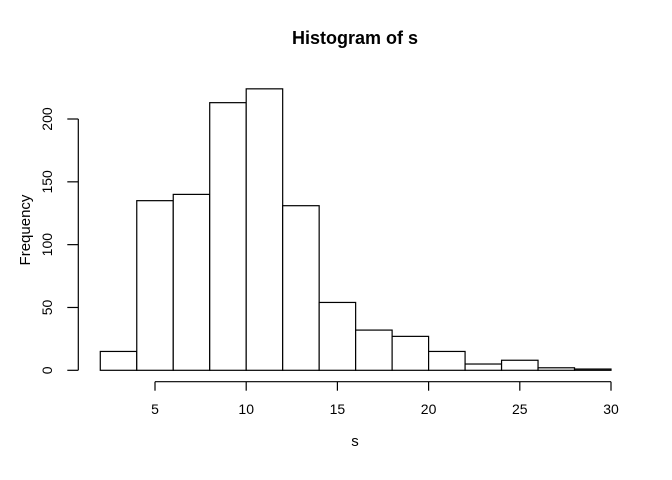 Image resolution: width=672 pixels, height=480 pixels. Describe the element at coordinates (47, 370) in the screenshot. I see `y-tick-label: 0` at that location.